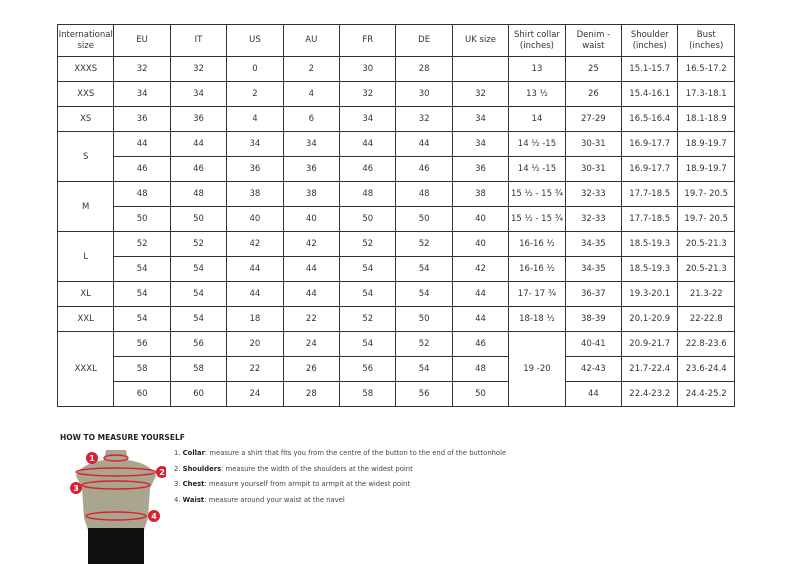  What do you see at coordinates (650, 194) in the screenshot?
I see `table-cell: 17.7-18.5` at bounding box center [650, 194].